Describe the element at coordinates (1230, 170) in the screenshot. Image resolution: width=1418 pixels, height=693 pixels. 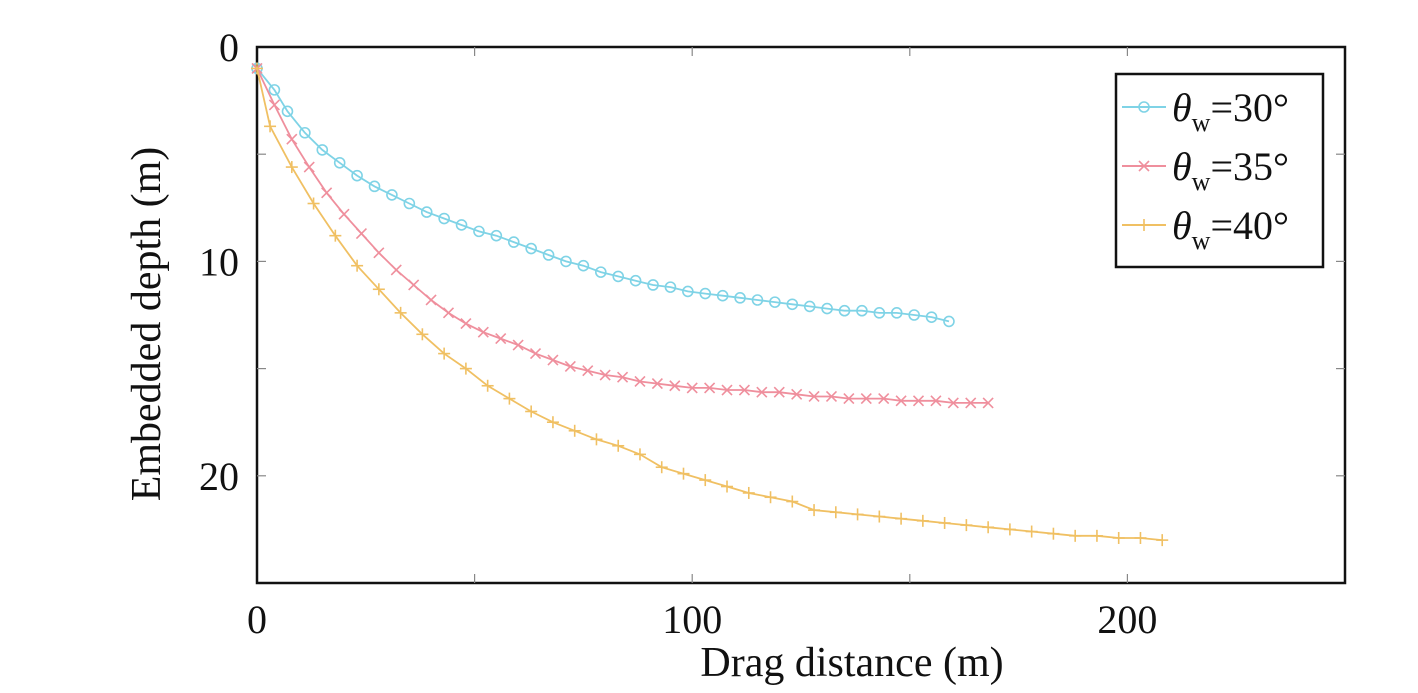
I see `legend-label: θw=35°` at that location.